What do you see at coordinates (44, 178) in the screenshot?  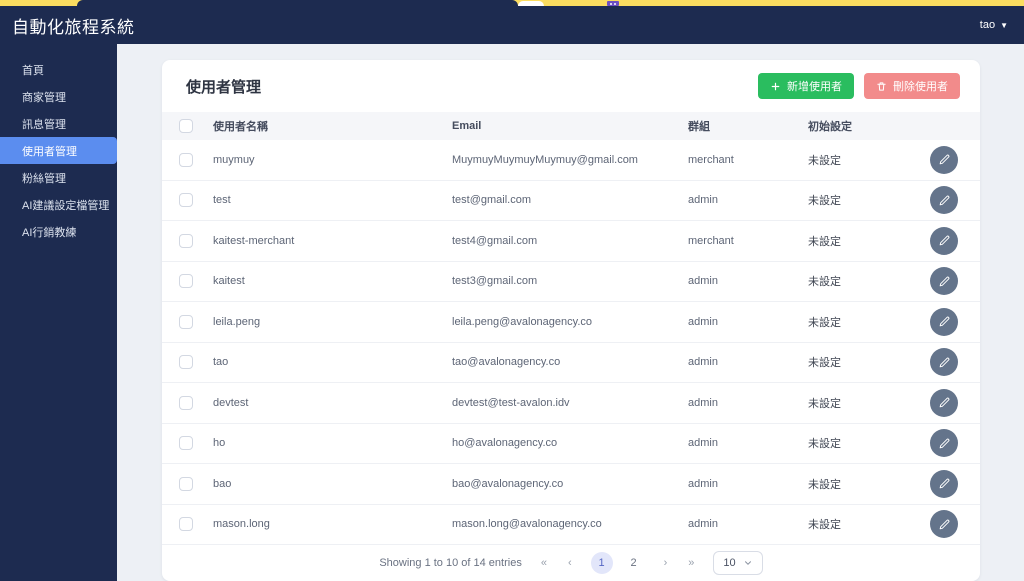 I see `sidebar-item-4: 粉絲管理` at bounding box center [44, 178].